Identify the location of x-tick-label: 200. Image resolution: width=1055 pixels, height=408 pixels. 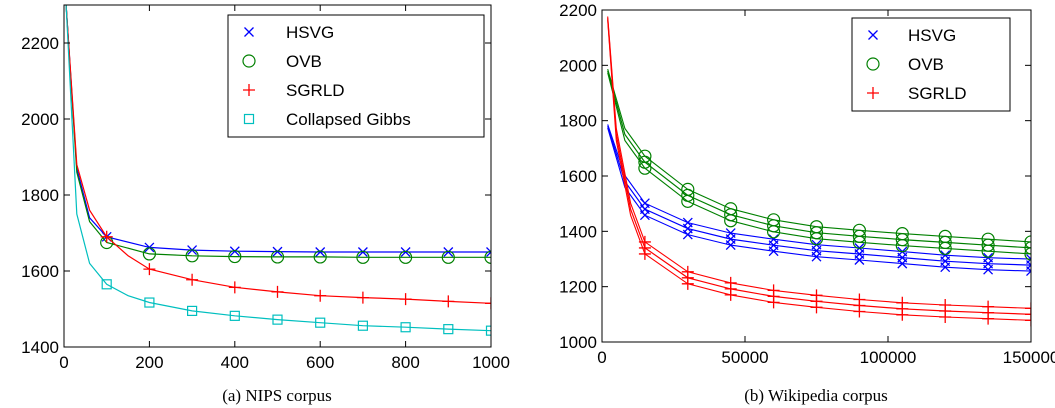
(149, 362).